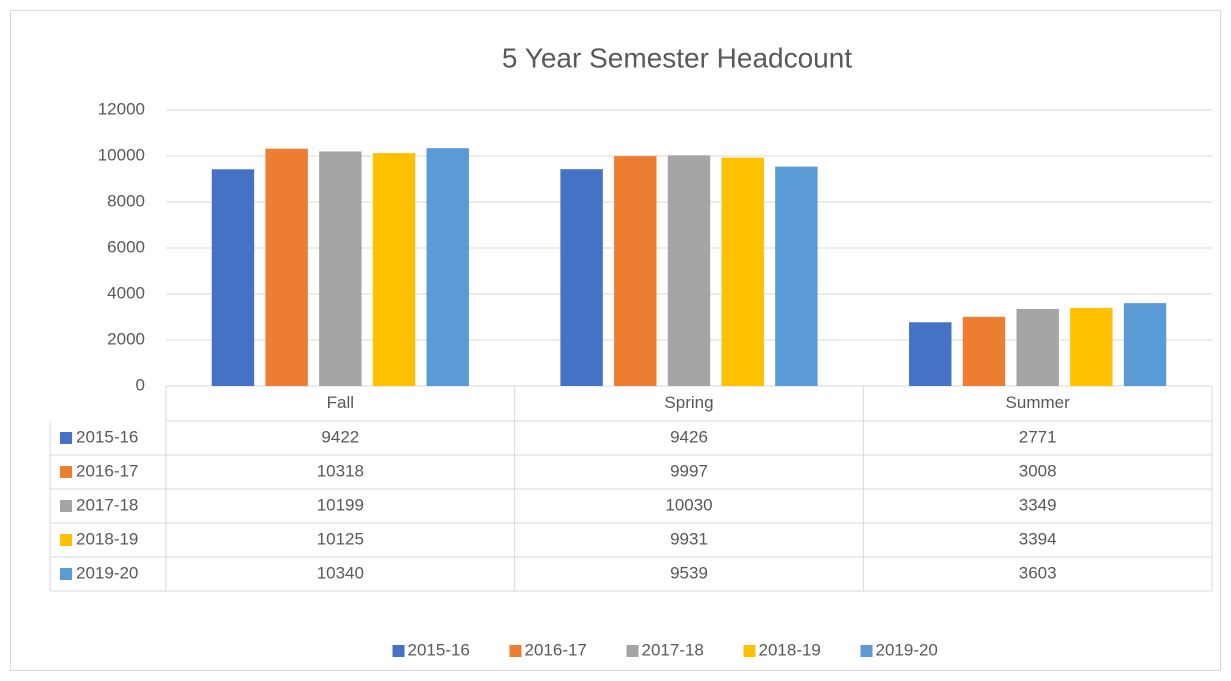 The height and width of the screenshot is (681, 1231). I want to click on table-cell: 9422, so click(340, 436).